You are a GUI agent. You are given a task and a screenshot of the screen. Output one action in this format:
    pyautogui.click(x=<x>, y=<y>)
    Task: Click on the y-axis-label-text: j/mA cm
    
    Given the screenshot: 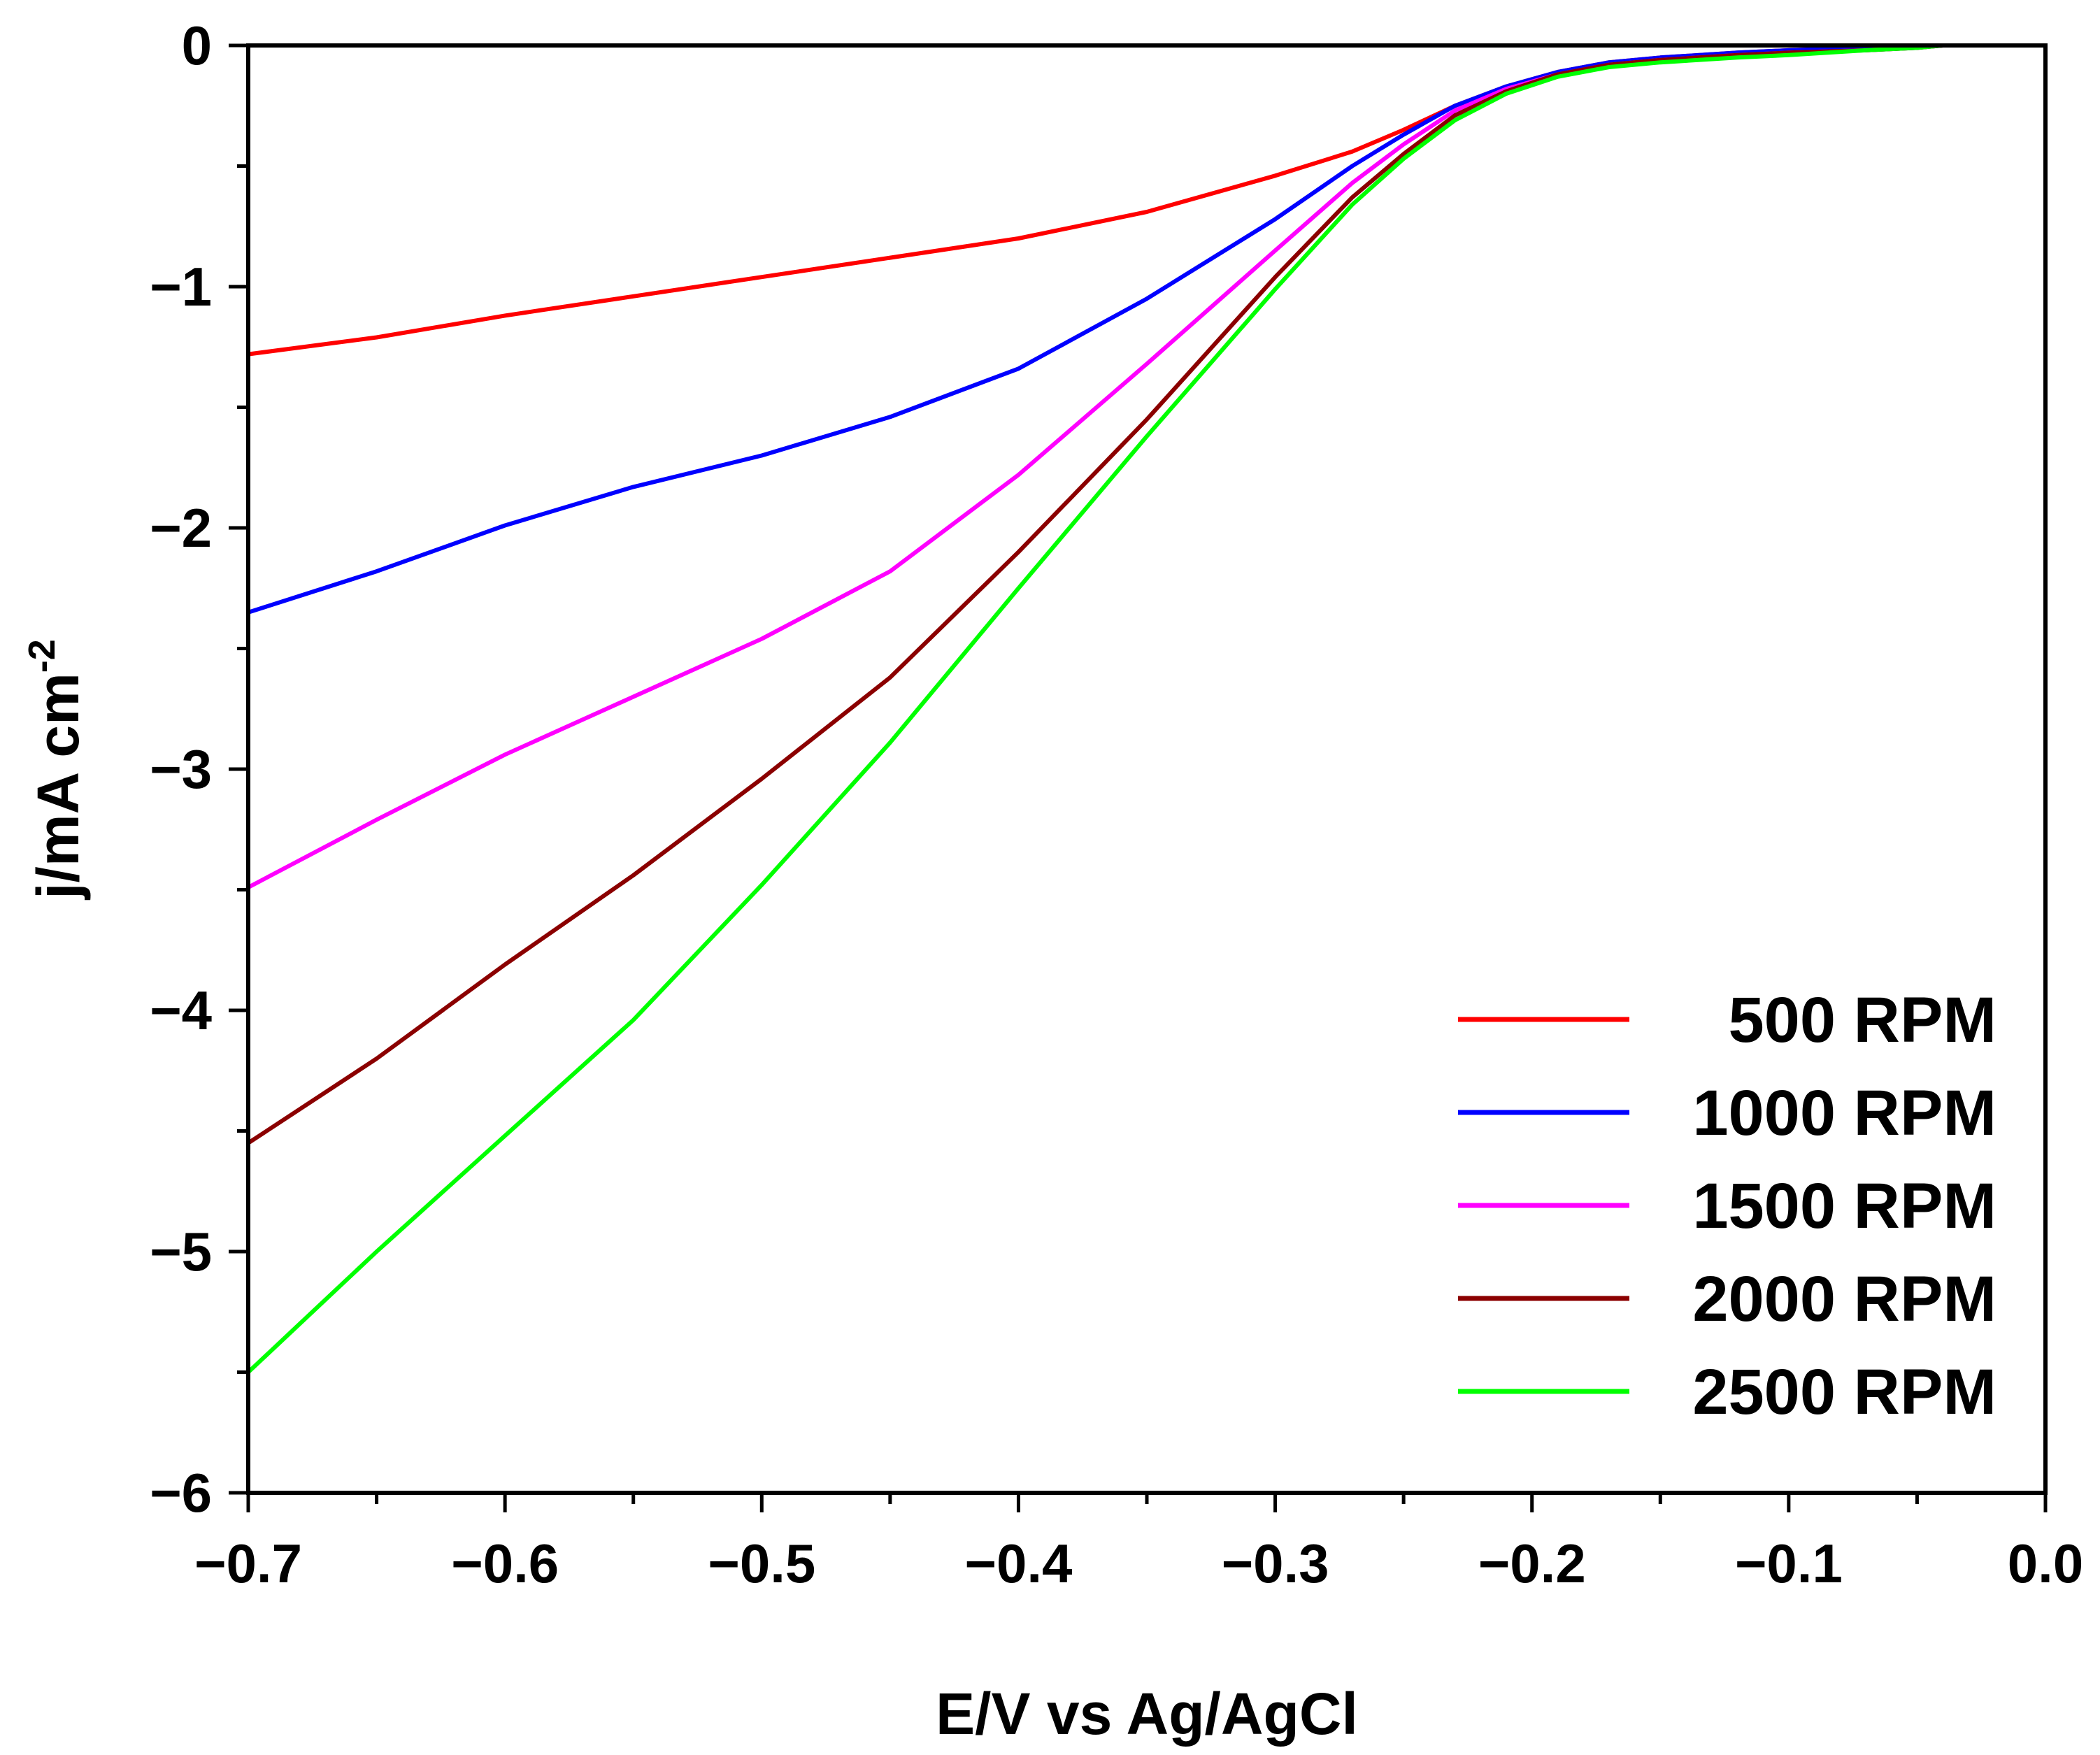 What is the action you would take?
    pyautogui.click(x=58, y=787)
    